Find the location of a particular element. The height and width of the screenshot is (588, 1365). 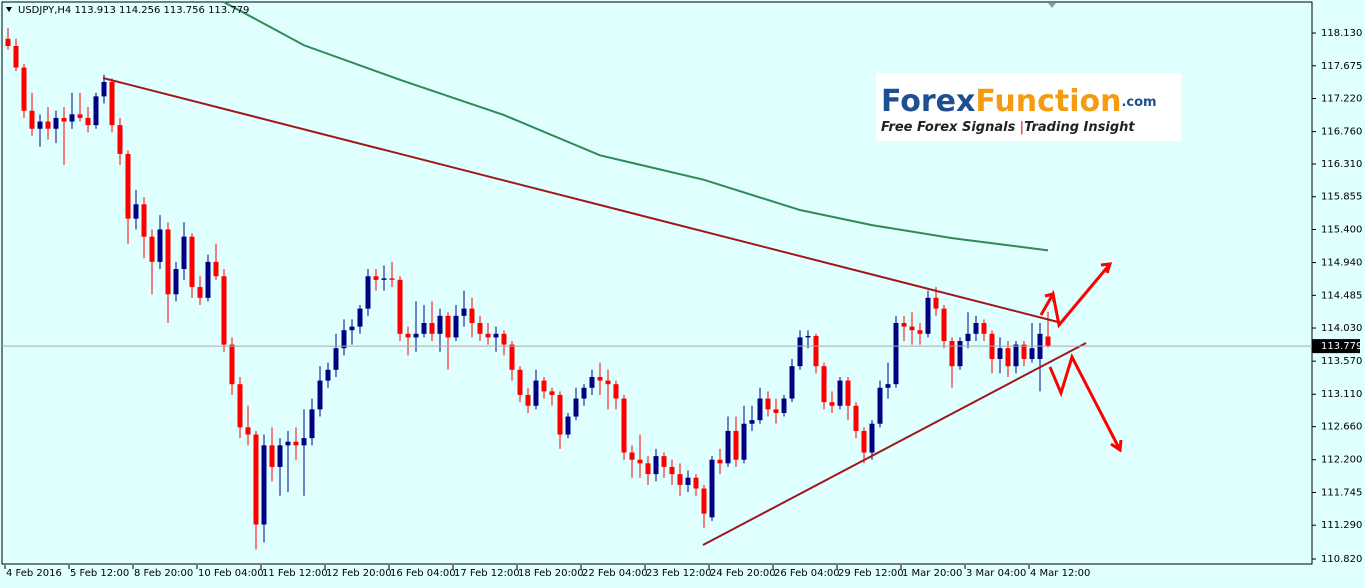

x-tick-label: 16 Feb 04:00 is located at coordinates (423, 573).